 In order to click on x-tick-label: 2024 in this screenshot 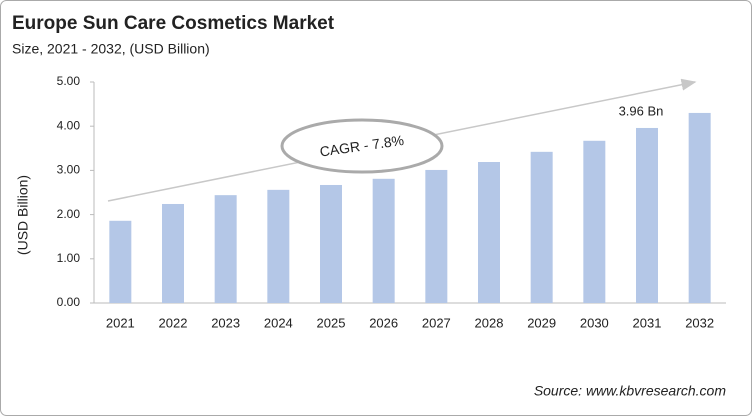, I will do `click(278, 322)`.